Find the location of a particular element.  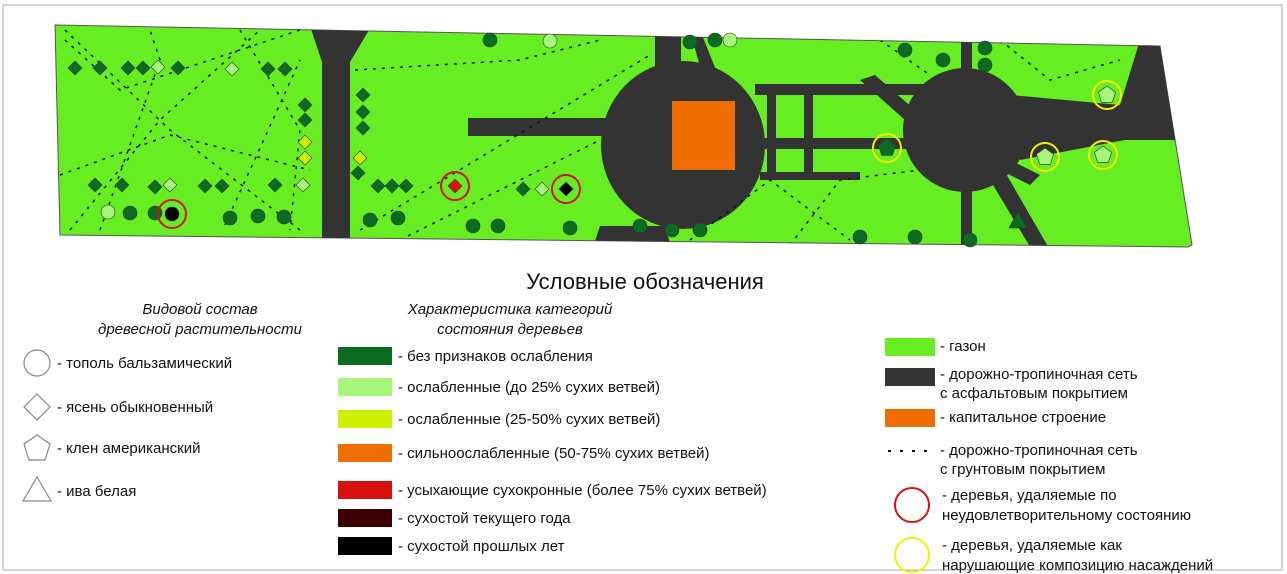

icon-triangle is located at coordinates (37, 488).